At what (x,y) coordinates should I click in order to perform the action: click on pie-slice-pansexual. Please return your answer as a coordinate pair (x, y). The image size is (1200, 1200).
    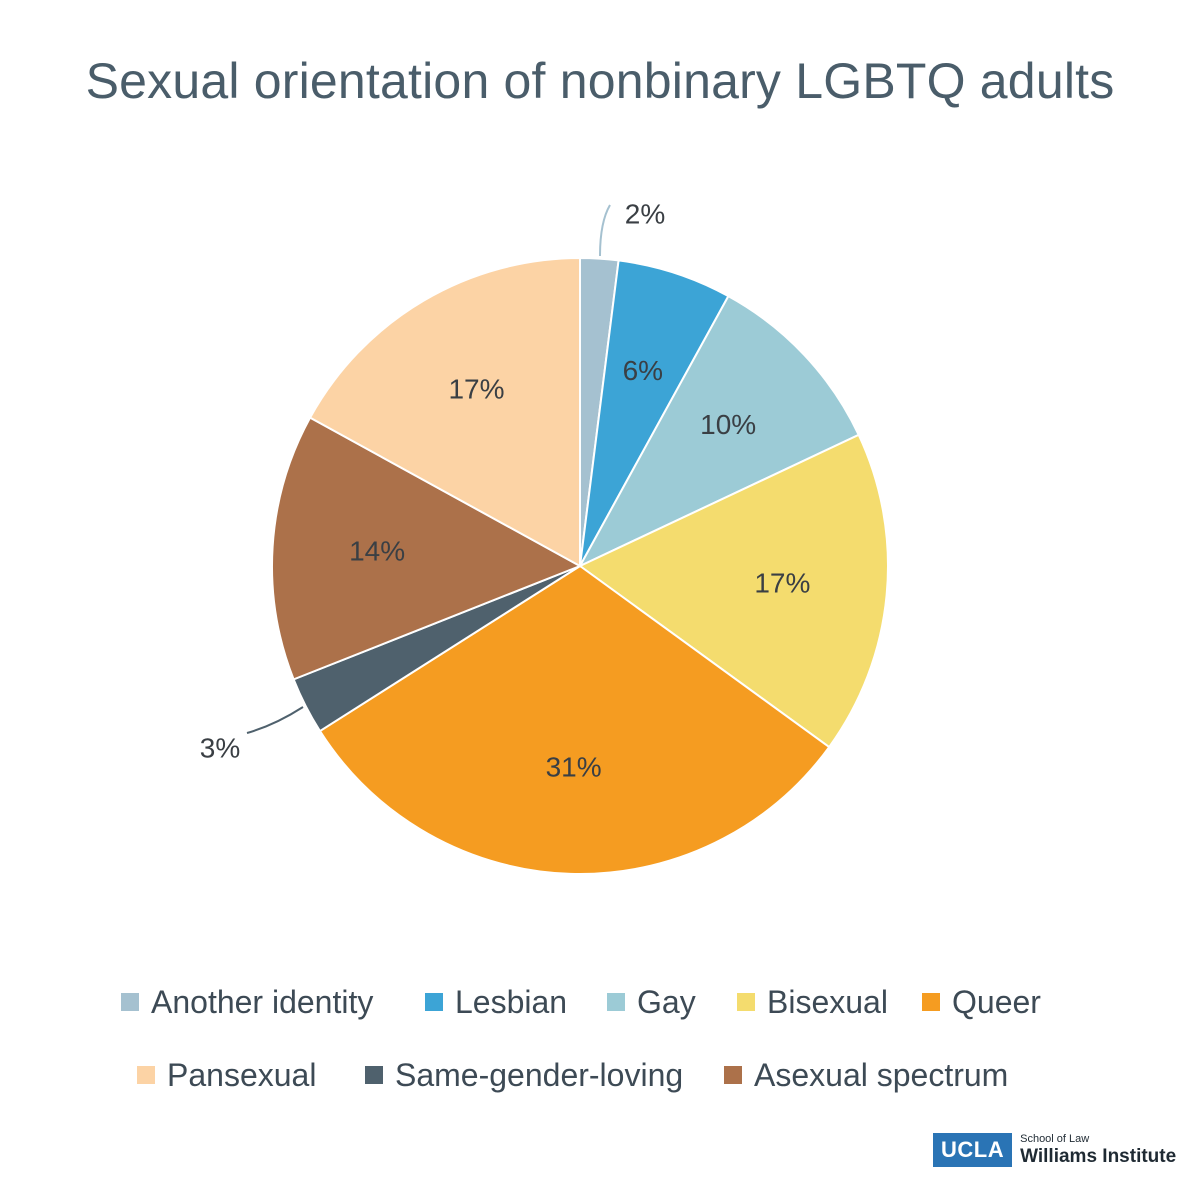
    Looking at the image, I should click on (444, 412).